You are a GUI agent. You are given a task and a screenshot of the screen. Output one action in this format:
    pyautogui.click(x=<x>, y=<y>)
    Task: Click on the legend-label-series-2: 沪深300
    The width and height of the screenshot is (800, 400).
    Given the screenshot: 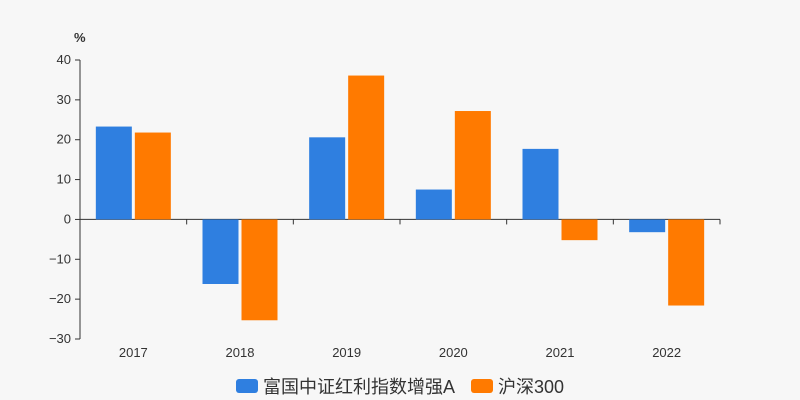 What is the action you would take?
    pyautogui.click(x=531, y=387)
    